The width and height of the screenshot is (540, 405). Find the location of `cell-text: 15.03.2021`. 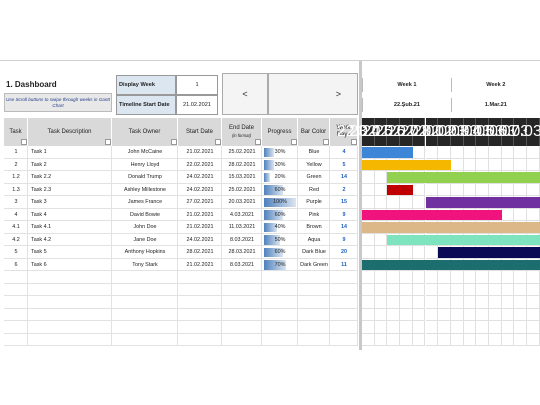

cell-text: 15.03.2021 is located at coordinates (242, 177).